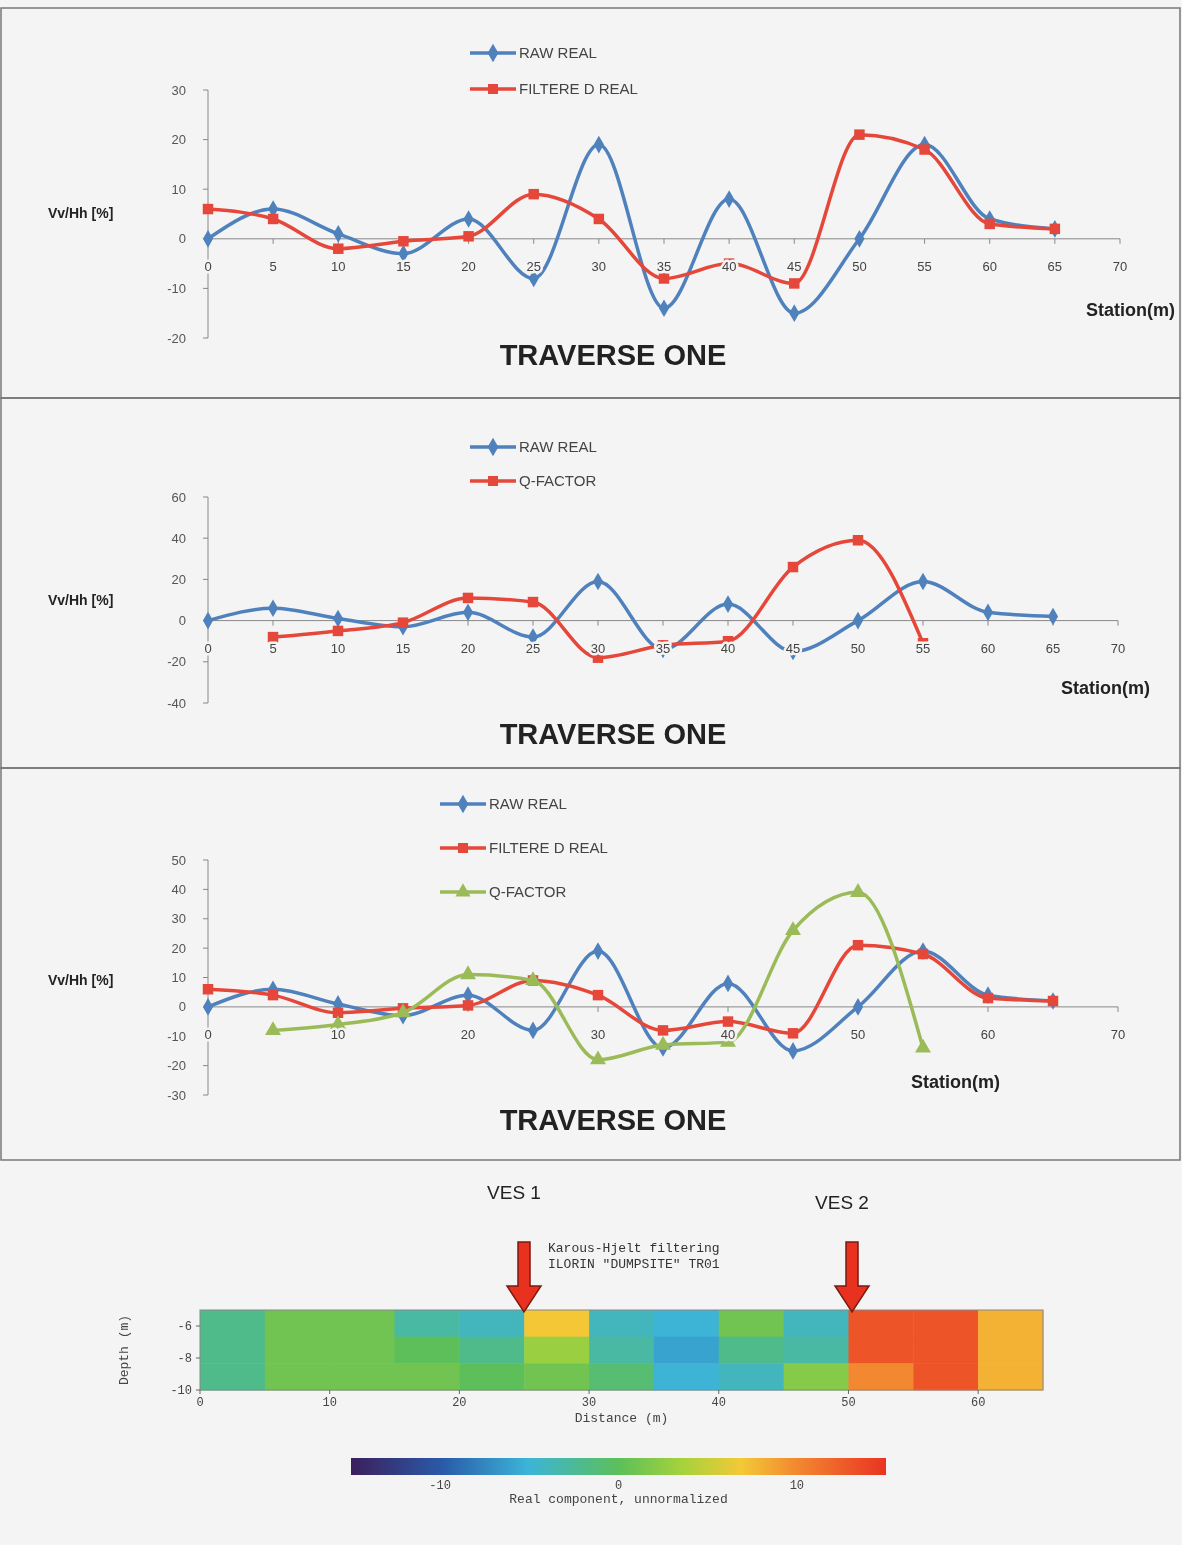 The image size is (1182, 1545). What do you see at coordinates (621, 1418) in the screenshot?
I see `x-axis-title: Distance (m)` at bounding box center [621, 1418].